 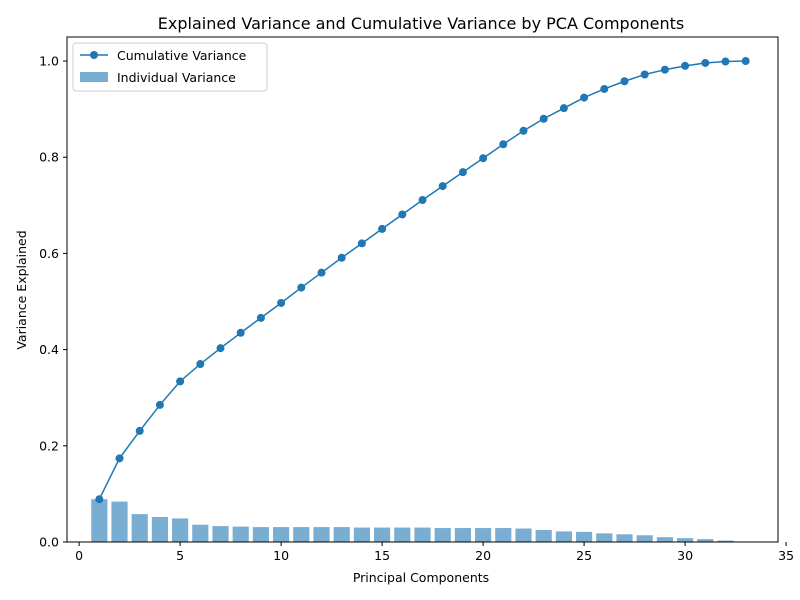 I want to click on y-tick-label: 0.0, so click(x=49, y=542).